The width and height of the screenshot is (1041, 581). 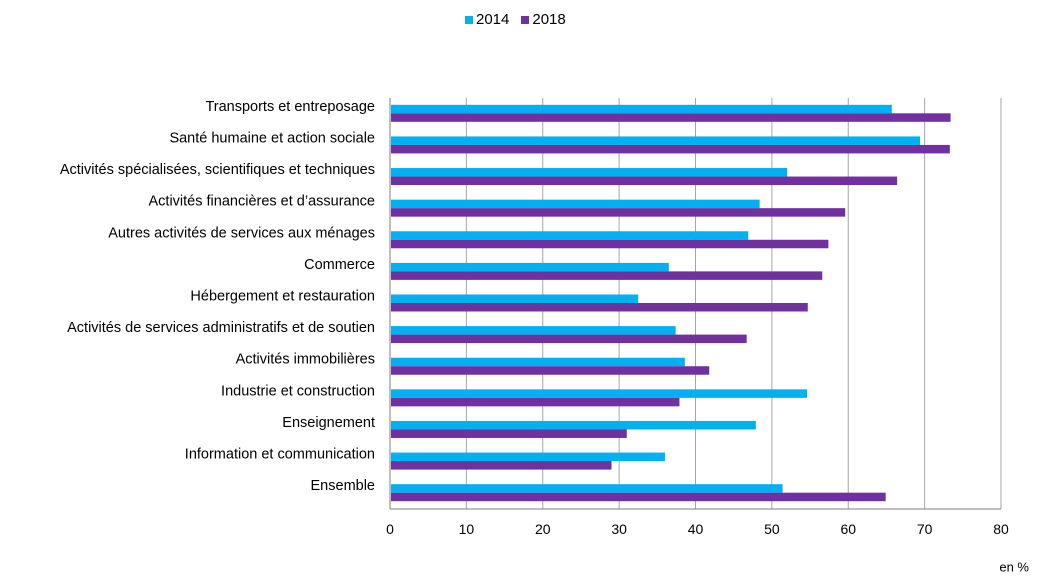 What do you see at coordinates (390, 529) in the screenshot?
I see `x-tick-label-0: 0` at bounding box center [390, 529].